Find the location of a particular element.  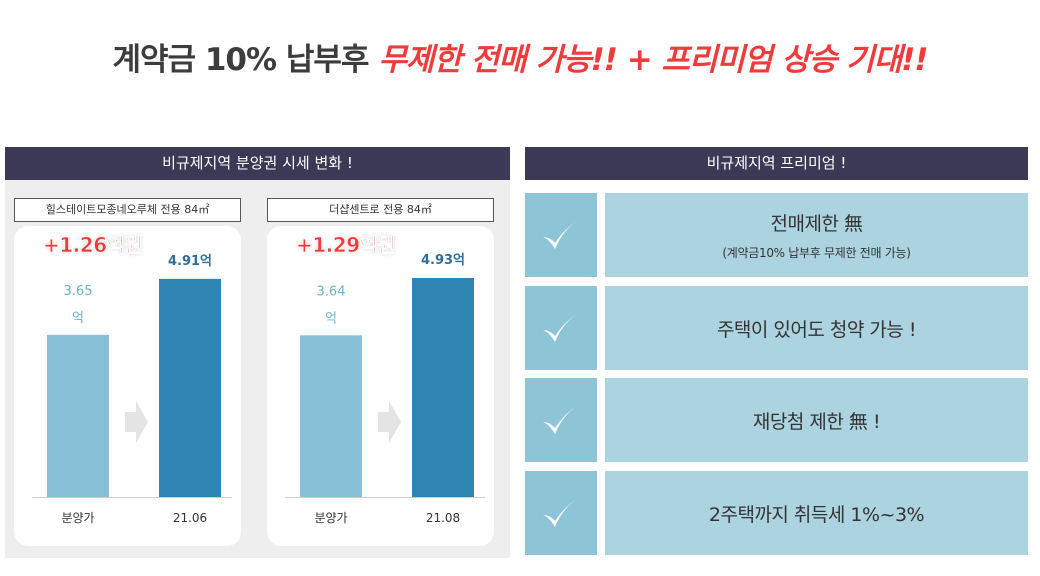

premium-row-1-text: 전매제한 無 (계약금10% 납부후 무제한 전매 가능) is located at coordinates (816, 235).